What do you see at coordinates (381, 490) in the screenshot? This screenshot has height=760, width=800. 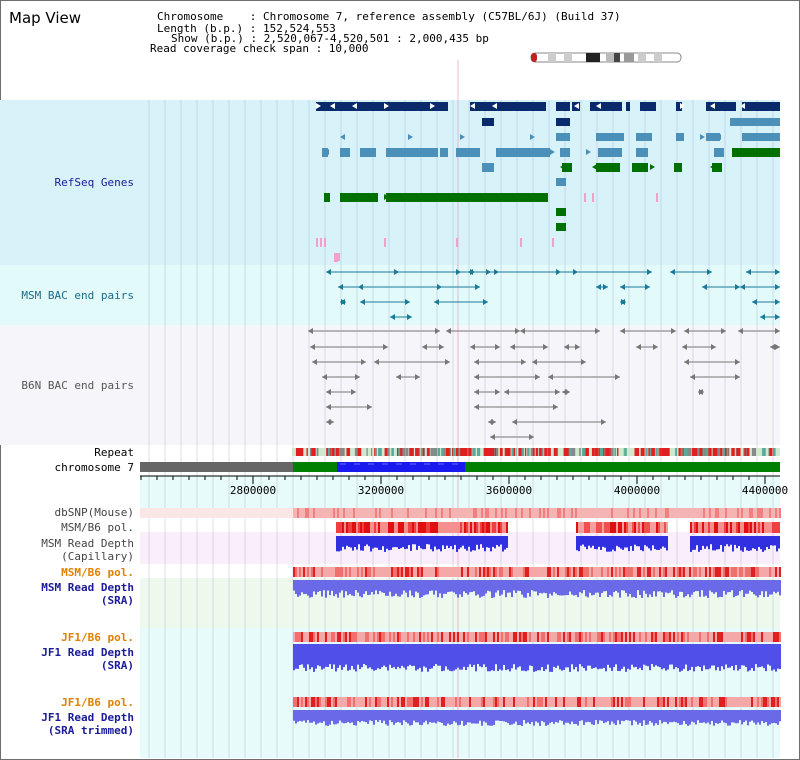 I see `tick-label: 3200000` at bounding box center [381, 490].